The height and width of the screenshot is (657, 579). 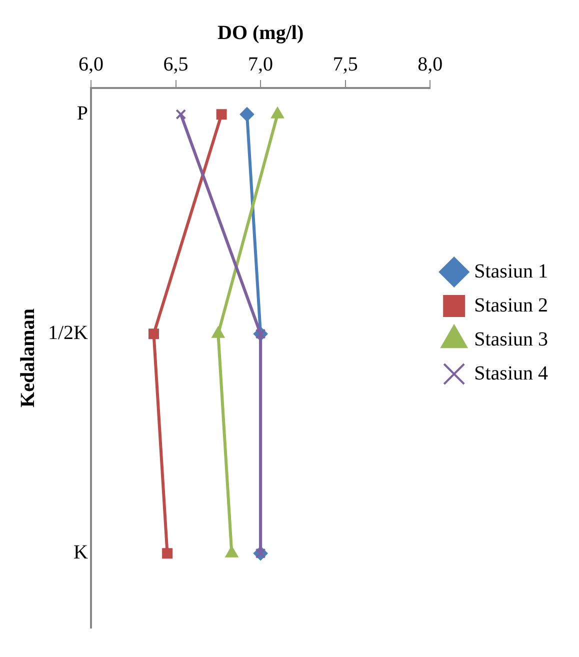 What do you see at coordinates (81, 553) in the screenshot?
I see `y-tick-label: K` at bounding box center [81, 553].